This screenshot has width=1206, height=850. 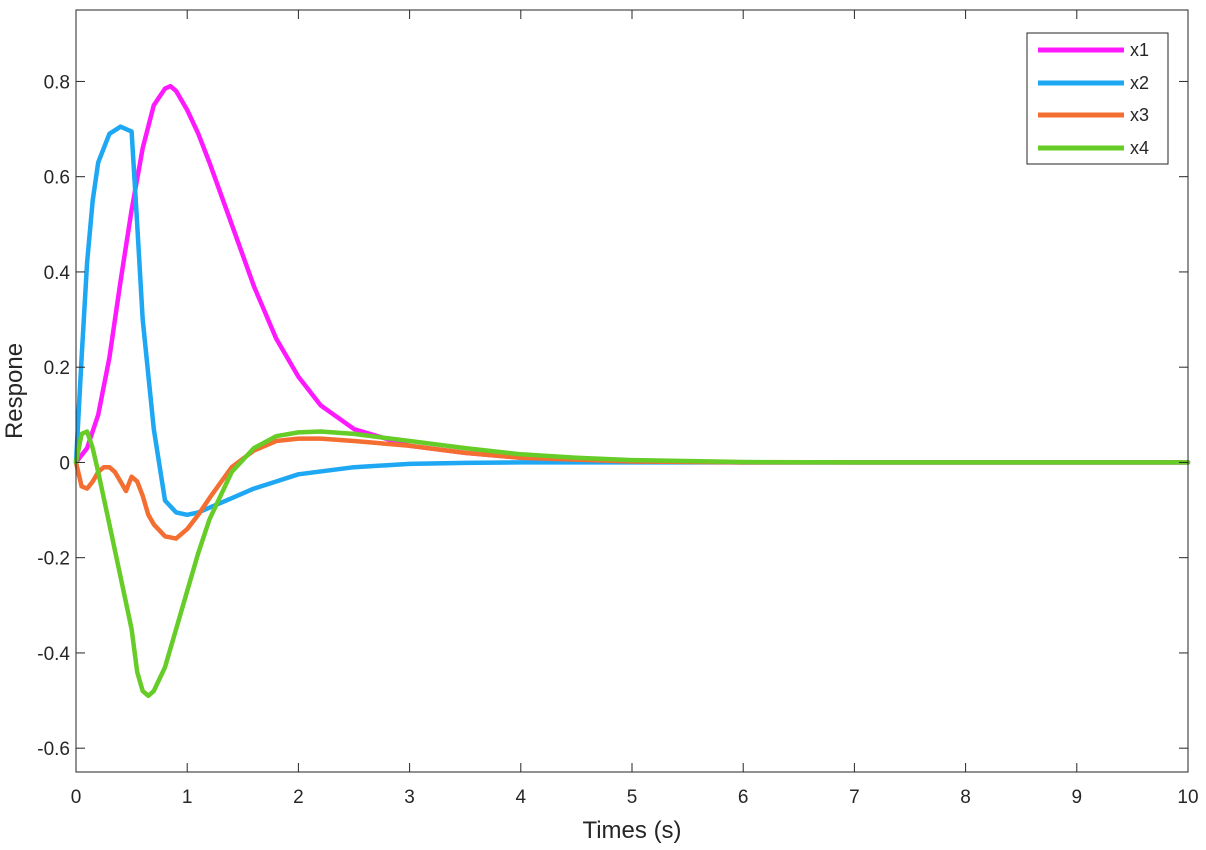 What do you see at coordinates (57, 273) in the screenshot?
I see `y-tick-label: 0.4` at bounding box center [57, 273].